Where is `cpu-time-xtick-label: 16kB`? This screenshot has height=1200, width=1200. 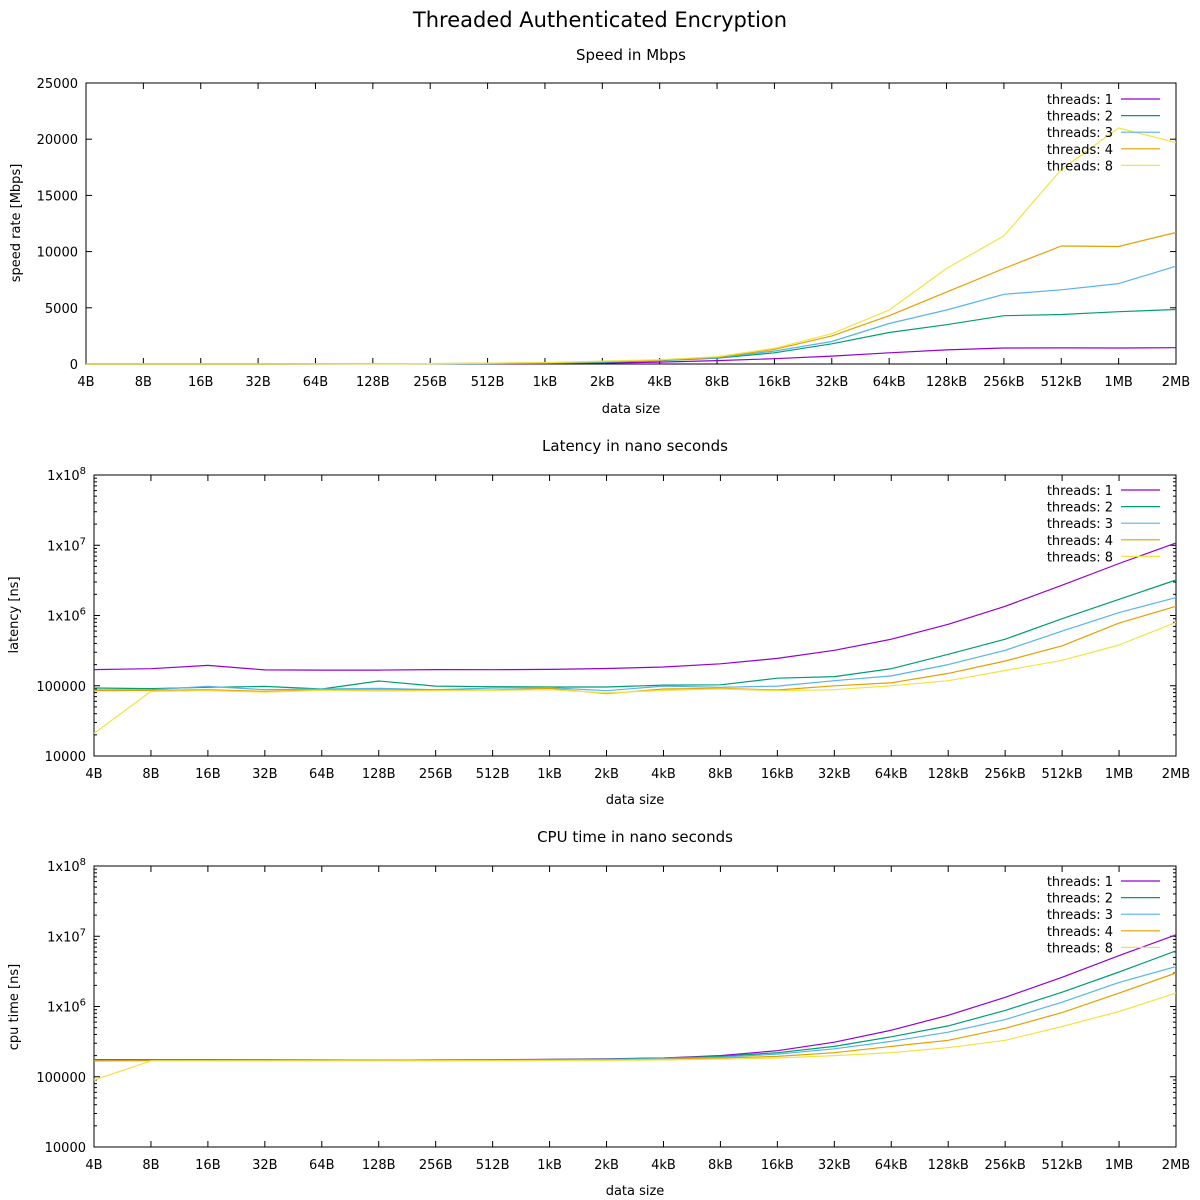
cpu-time-xtick-label: 16kB is located at coordinates (777, 1165).